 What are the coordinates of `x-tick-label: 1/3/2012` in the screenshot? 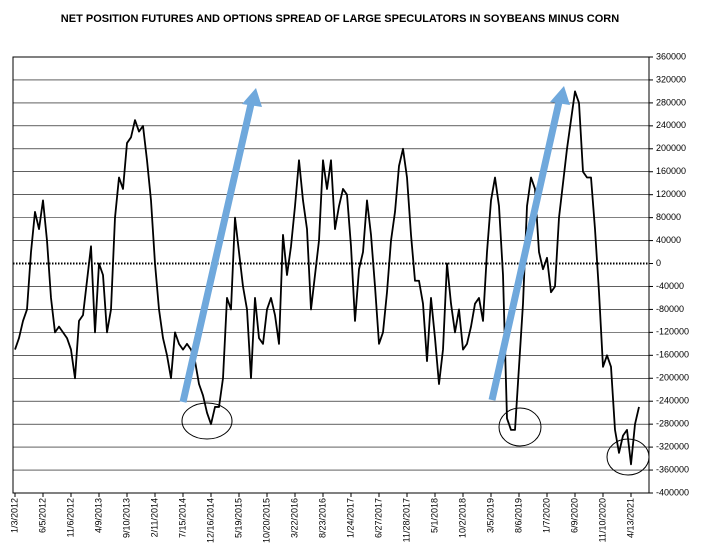 It's located at (14, 515).